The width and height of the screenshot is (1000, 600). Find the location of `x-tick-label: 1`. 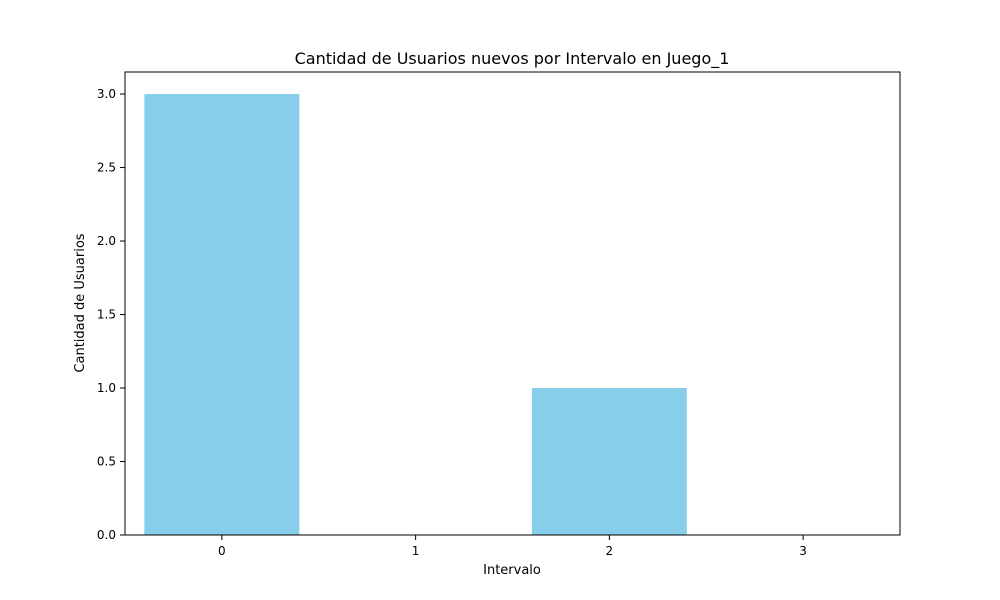

x-tick-label: 1 is located at coordinates (416, 551).